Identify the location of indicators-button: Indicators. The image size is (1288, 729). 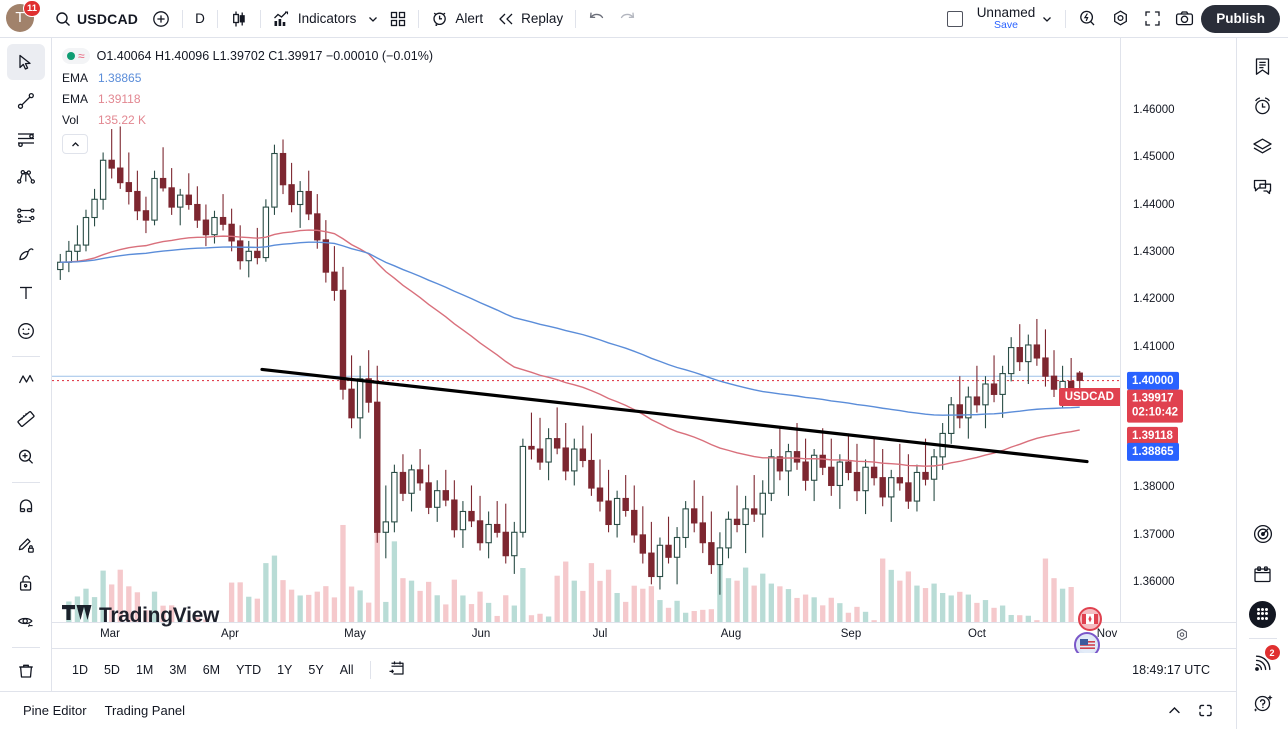
(315, 19).